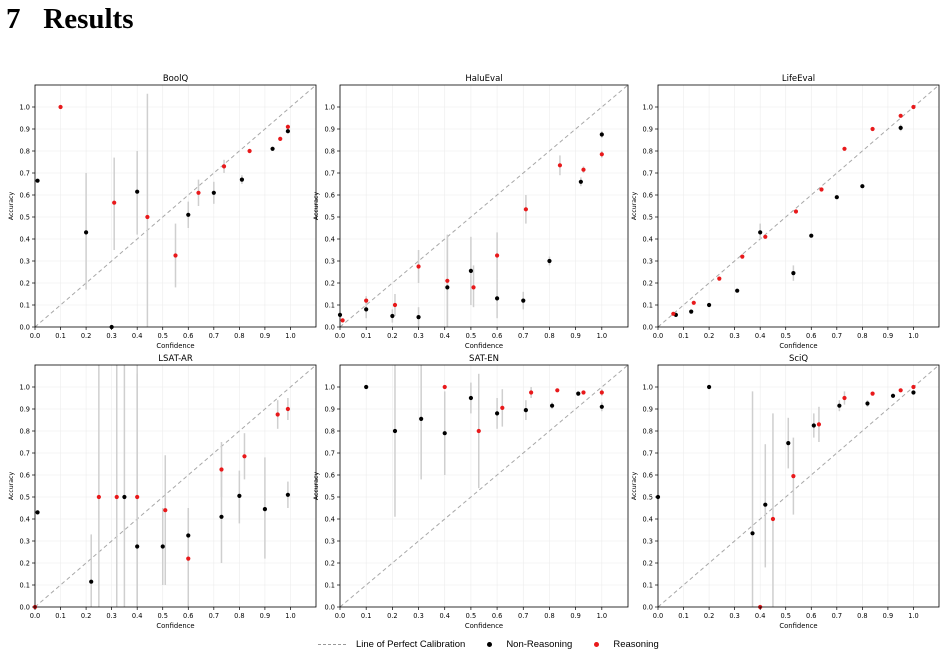 The image size is (946, 656). What do you see at coordinates (798, 359) in the screenshot?
I see `chart-title: SciQ` at bounding box center [798, 359].